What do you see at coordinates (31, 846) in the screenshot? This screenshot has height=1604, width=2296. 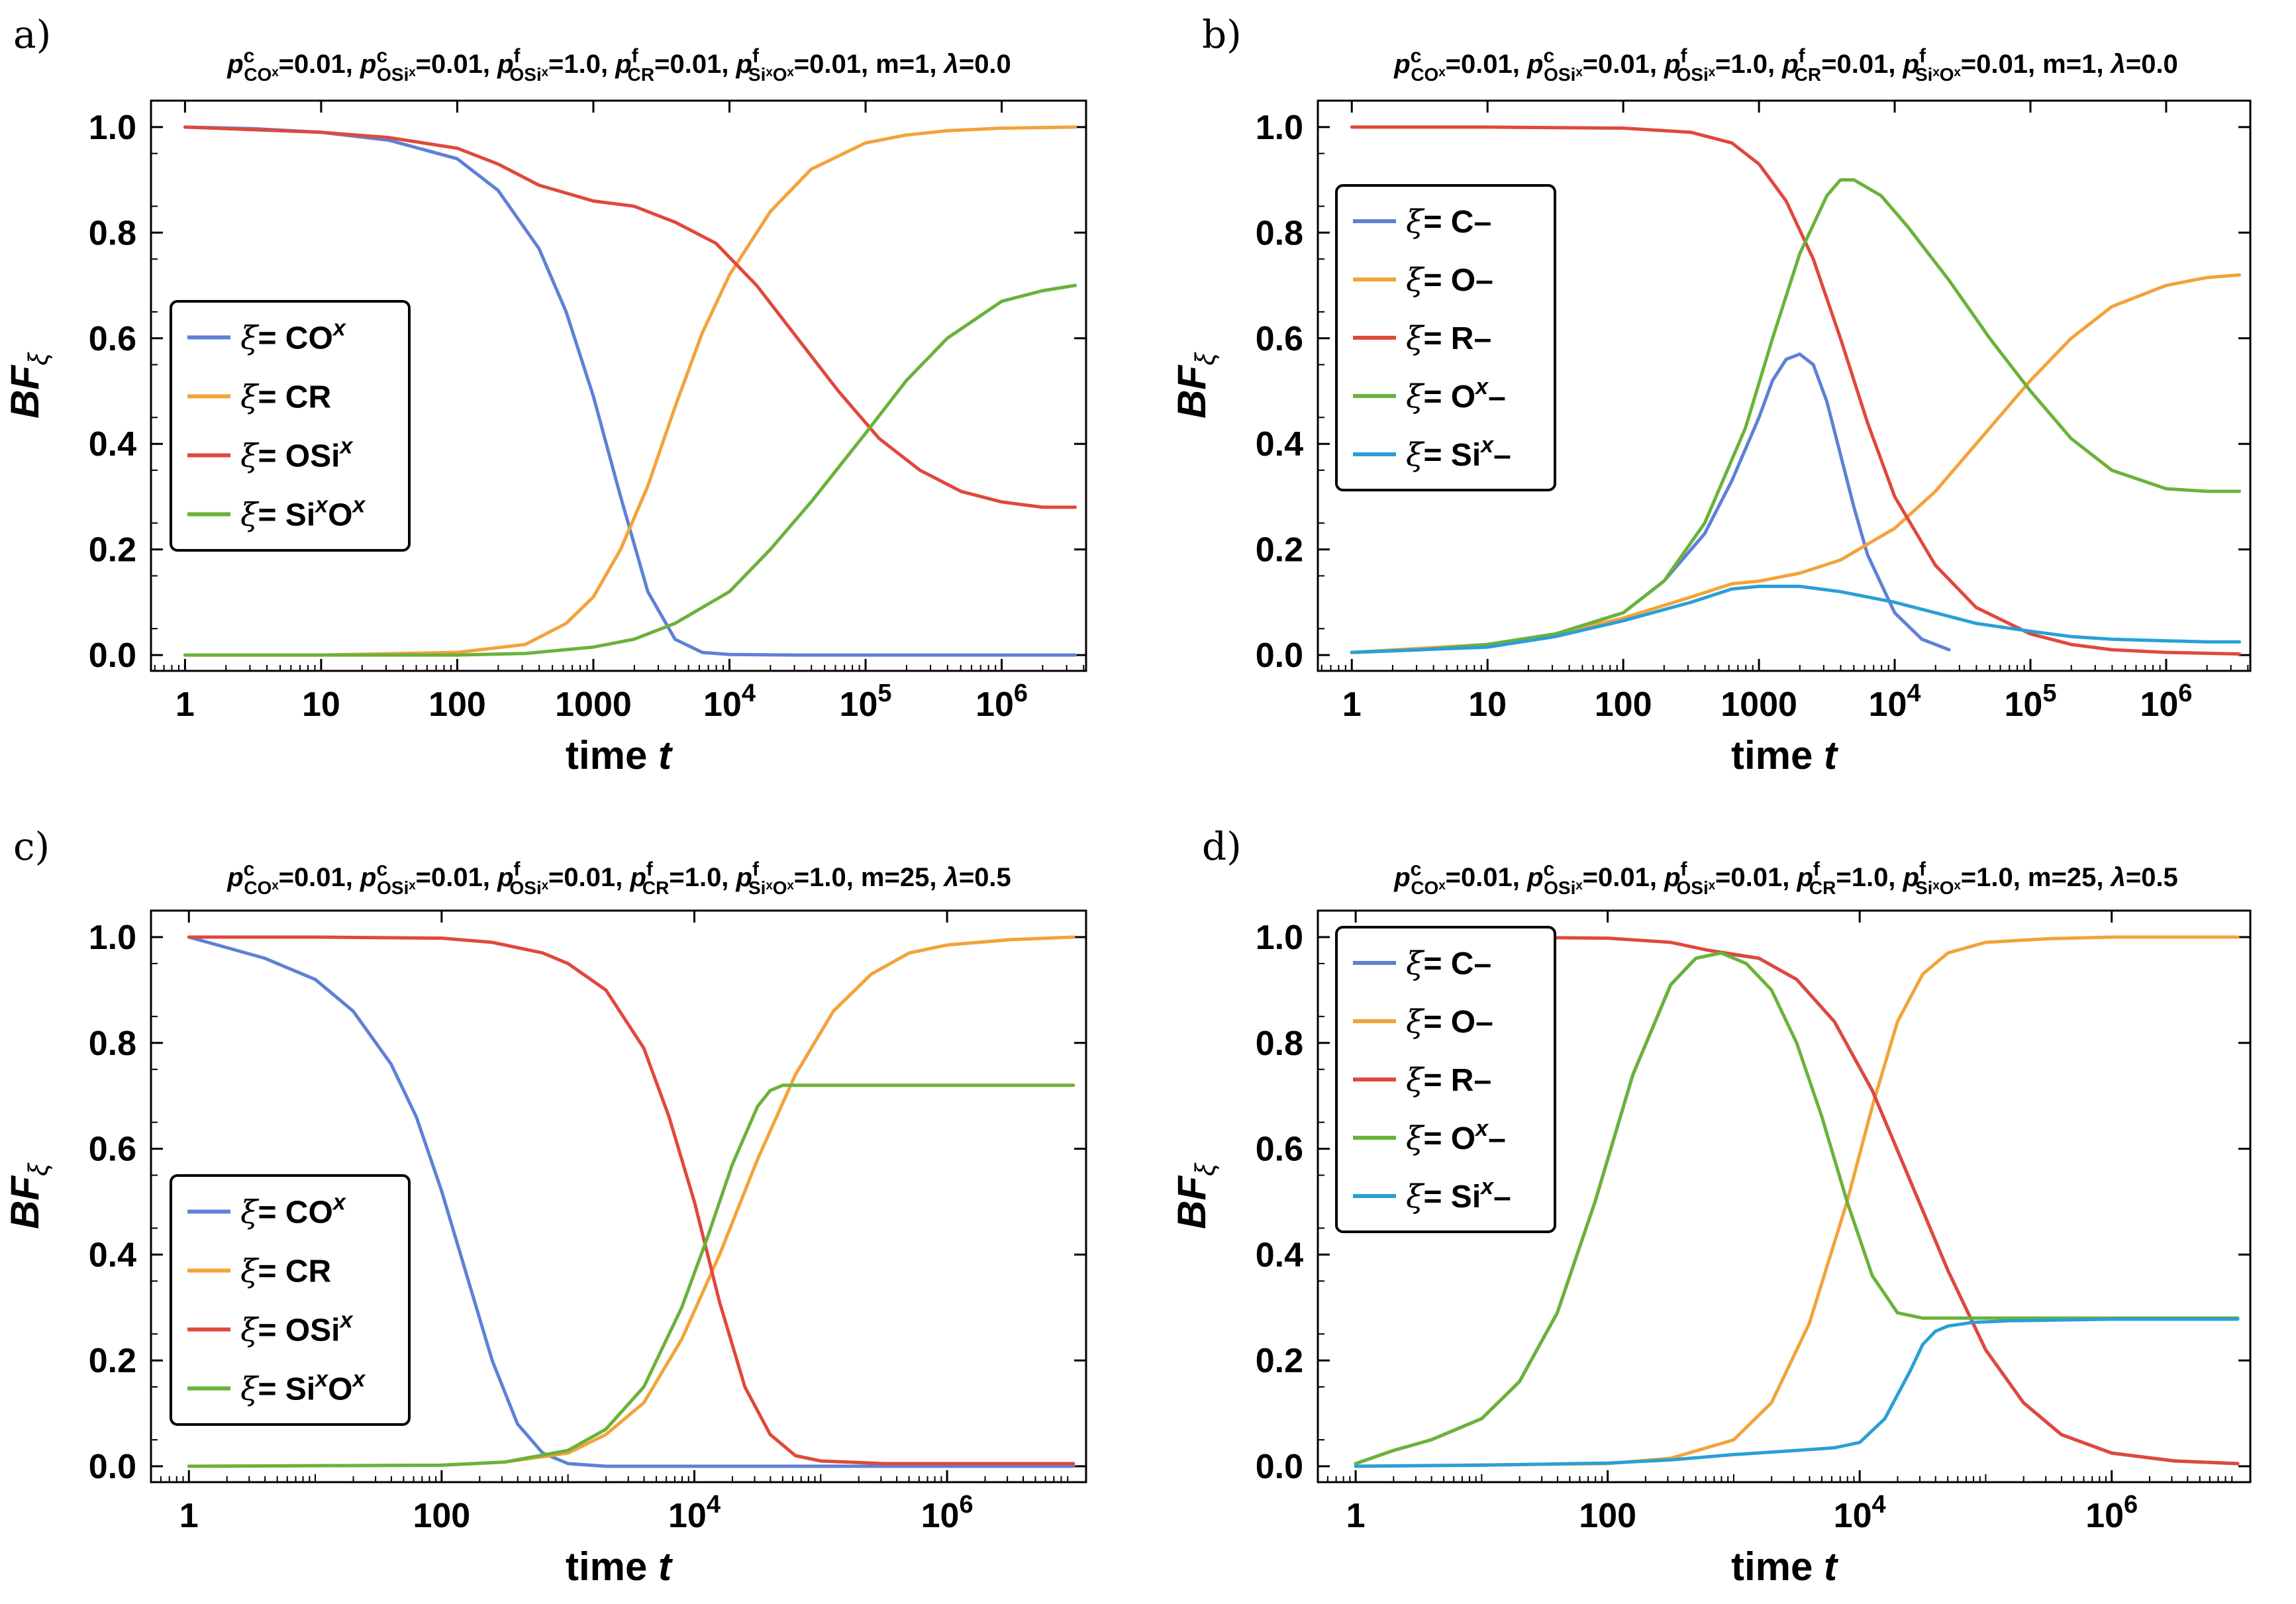 I see `panel-label: c)` at bounding box center [31, 846].